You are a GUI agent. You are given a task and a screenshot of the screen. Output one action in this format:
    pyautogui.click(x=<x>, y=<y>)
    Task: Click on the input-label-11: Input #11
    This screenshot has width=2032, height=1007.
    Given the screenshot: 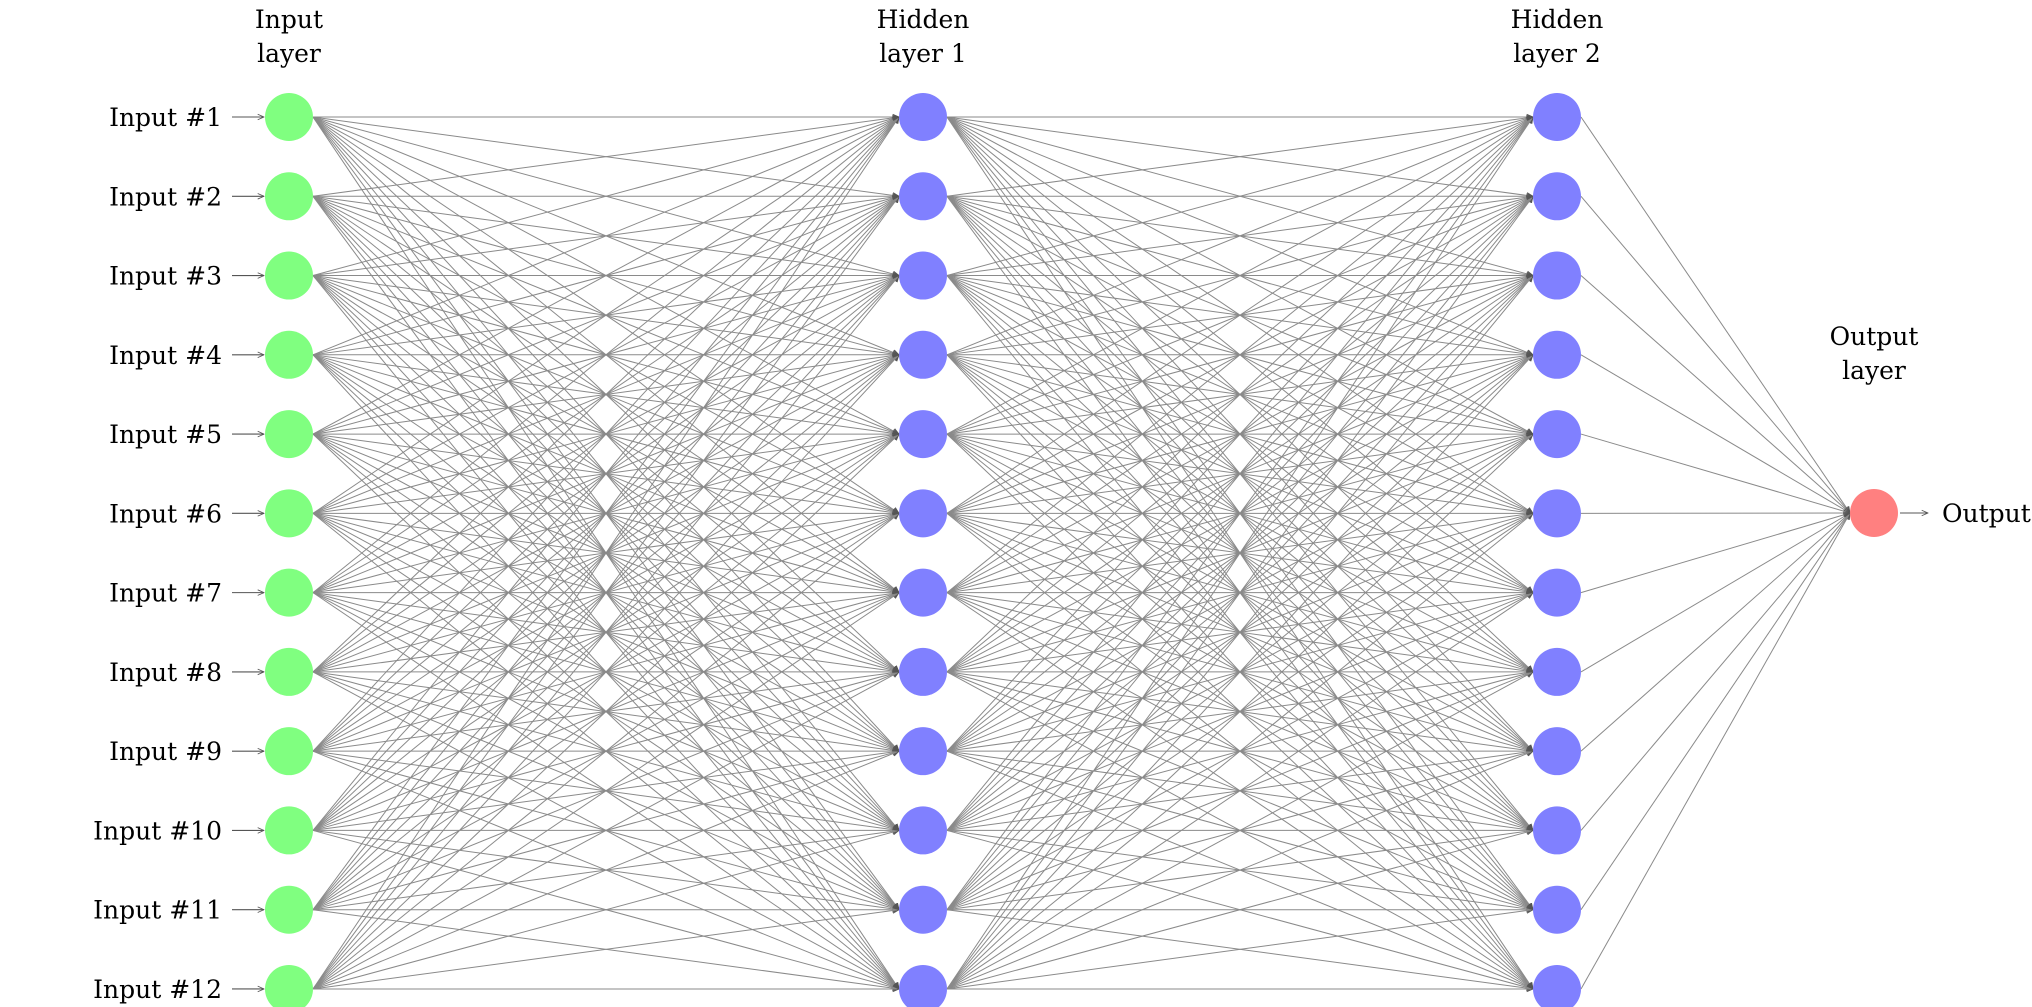 What is the action you would take?
    pyautogui.click(x=157, y=910)
    